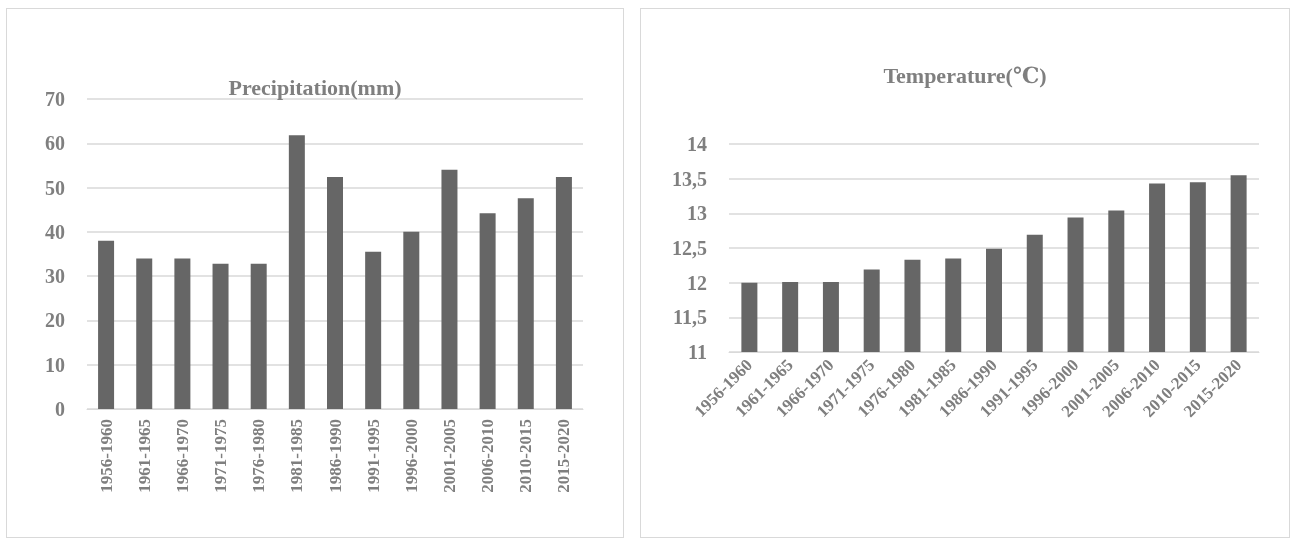 Image resolution: width=1295 pixels, height=544 pixels. What do you see at coordinates (488, 456) in the screenshot?
I see `x-tick-label: 2006-2010` at bounding box center [488, 456].